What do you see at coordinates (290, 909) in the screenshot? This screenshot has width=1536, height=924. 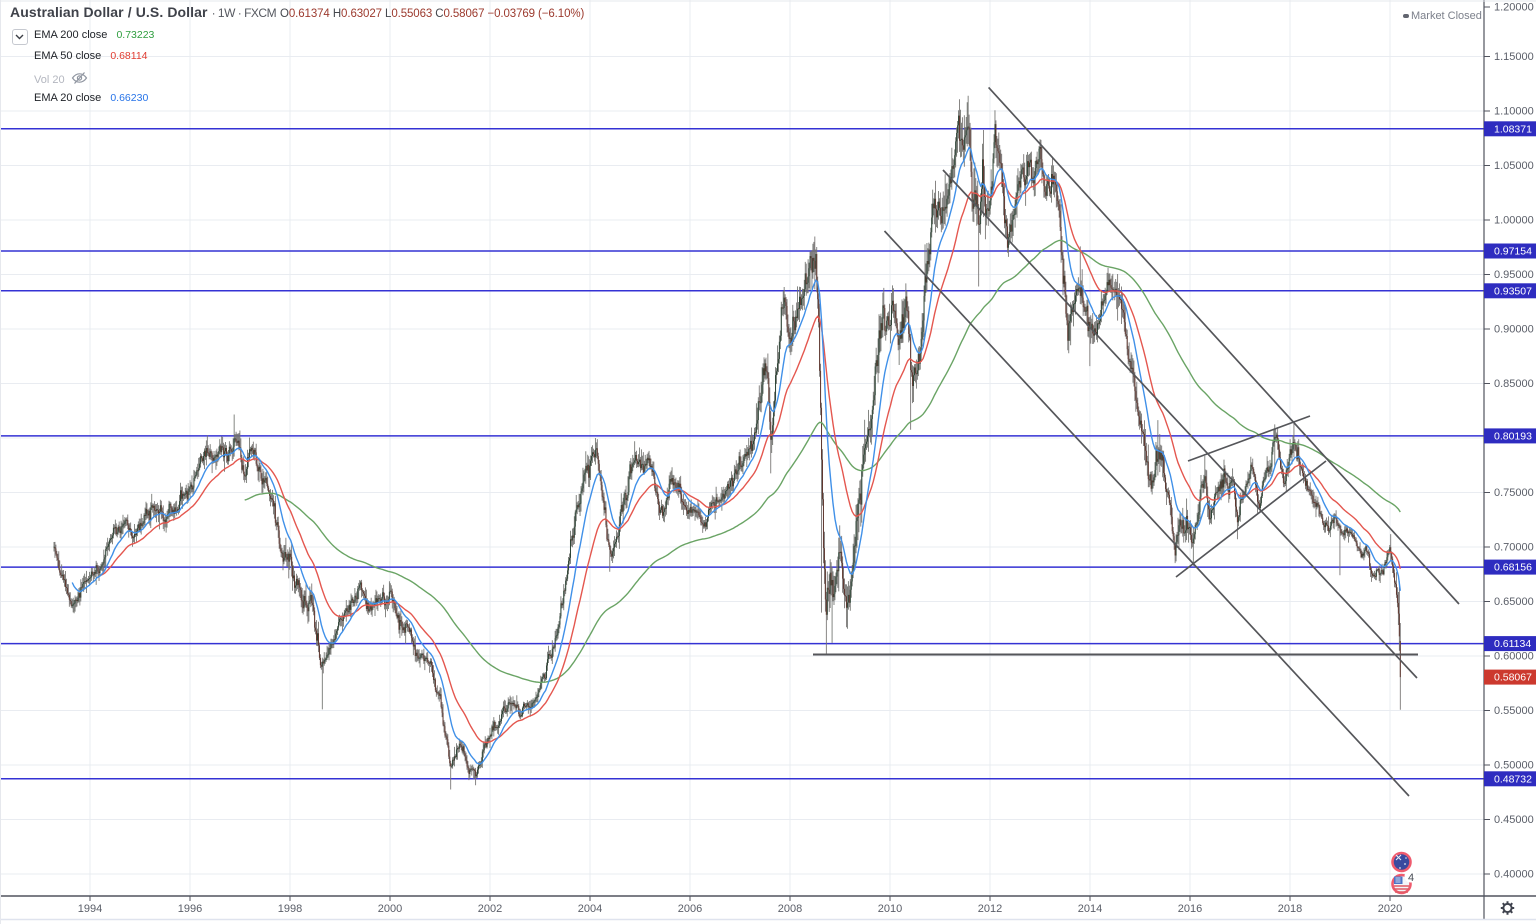 I see `svg-text: 1998` at bounding box center [290, 909].